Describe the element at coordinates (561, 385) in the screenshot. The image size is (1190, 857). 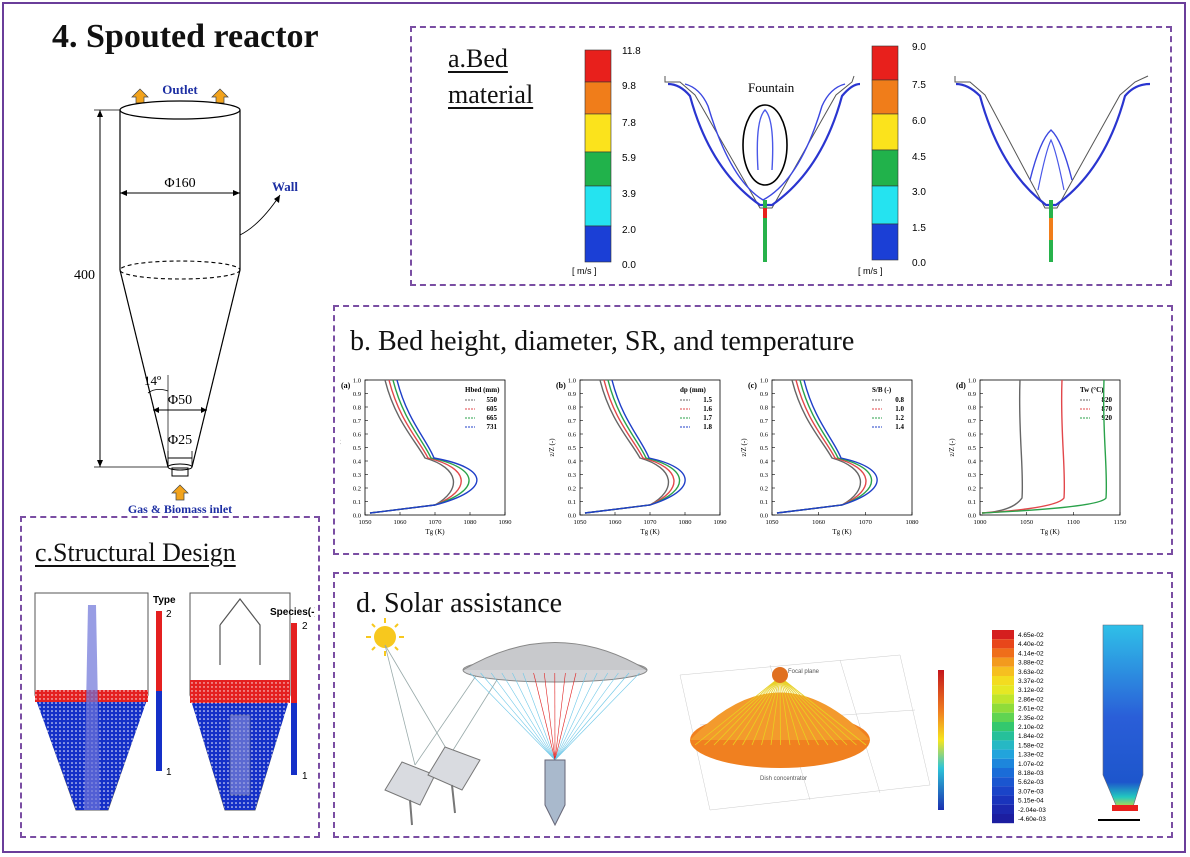
I see `plot-letter: (b)` at that location.